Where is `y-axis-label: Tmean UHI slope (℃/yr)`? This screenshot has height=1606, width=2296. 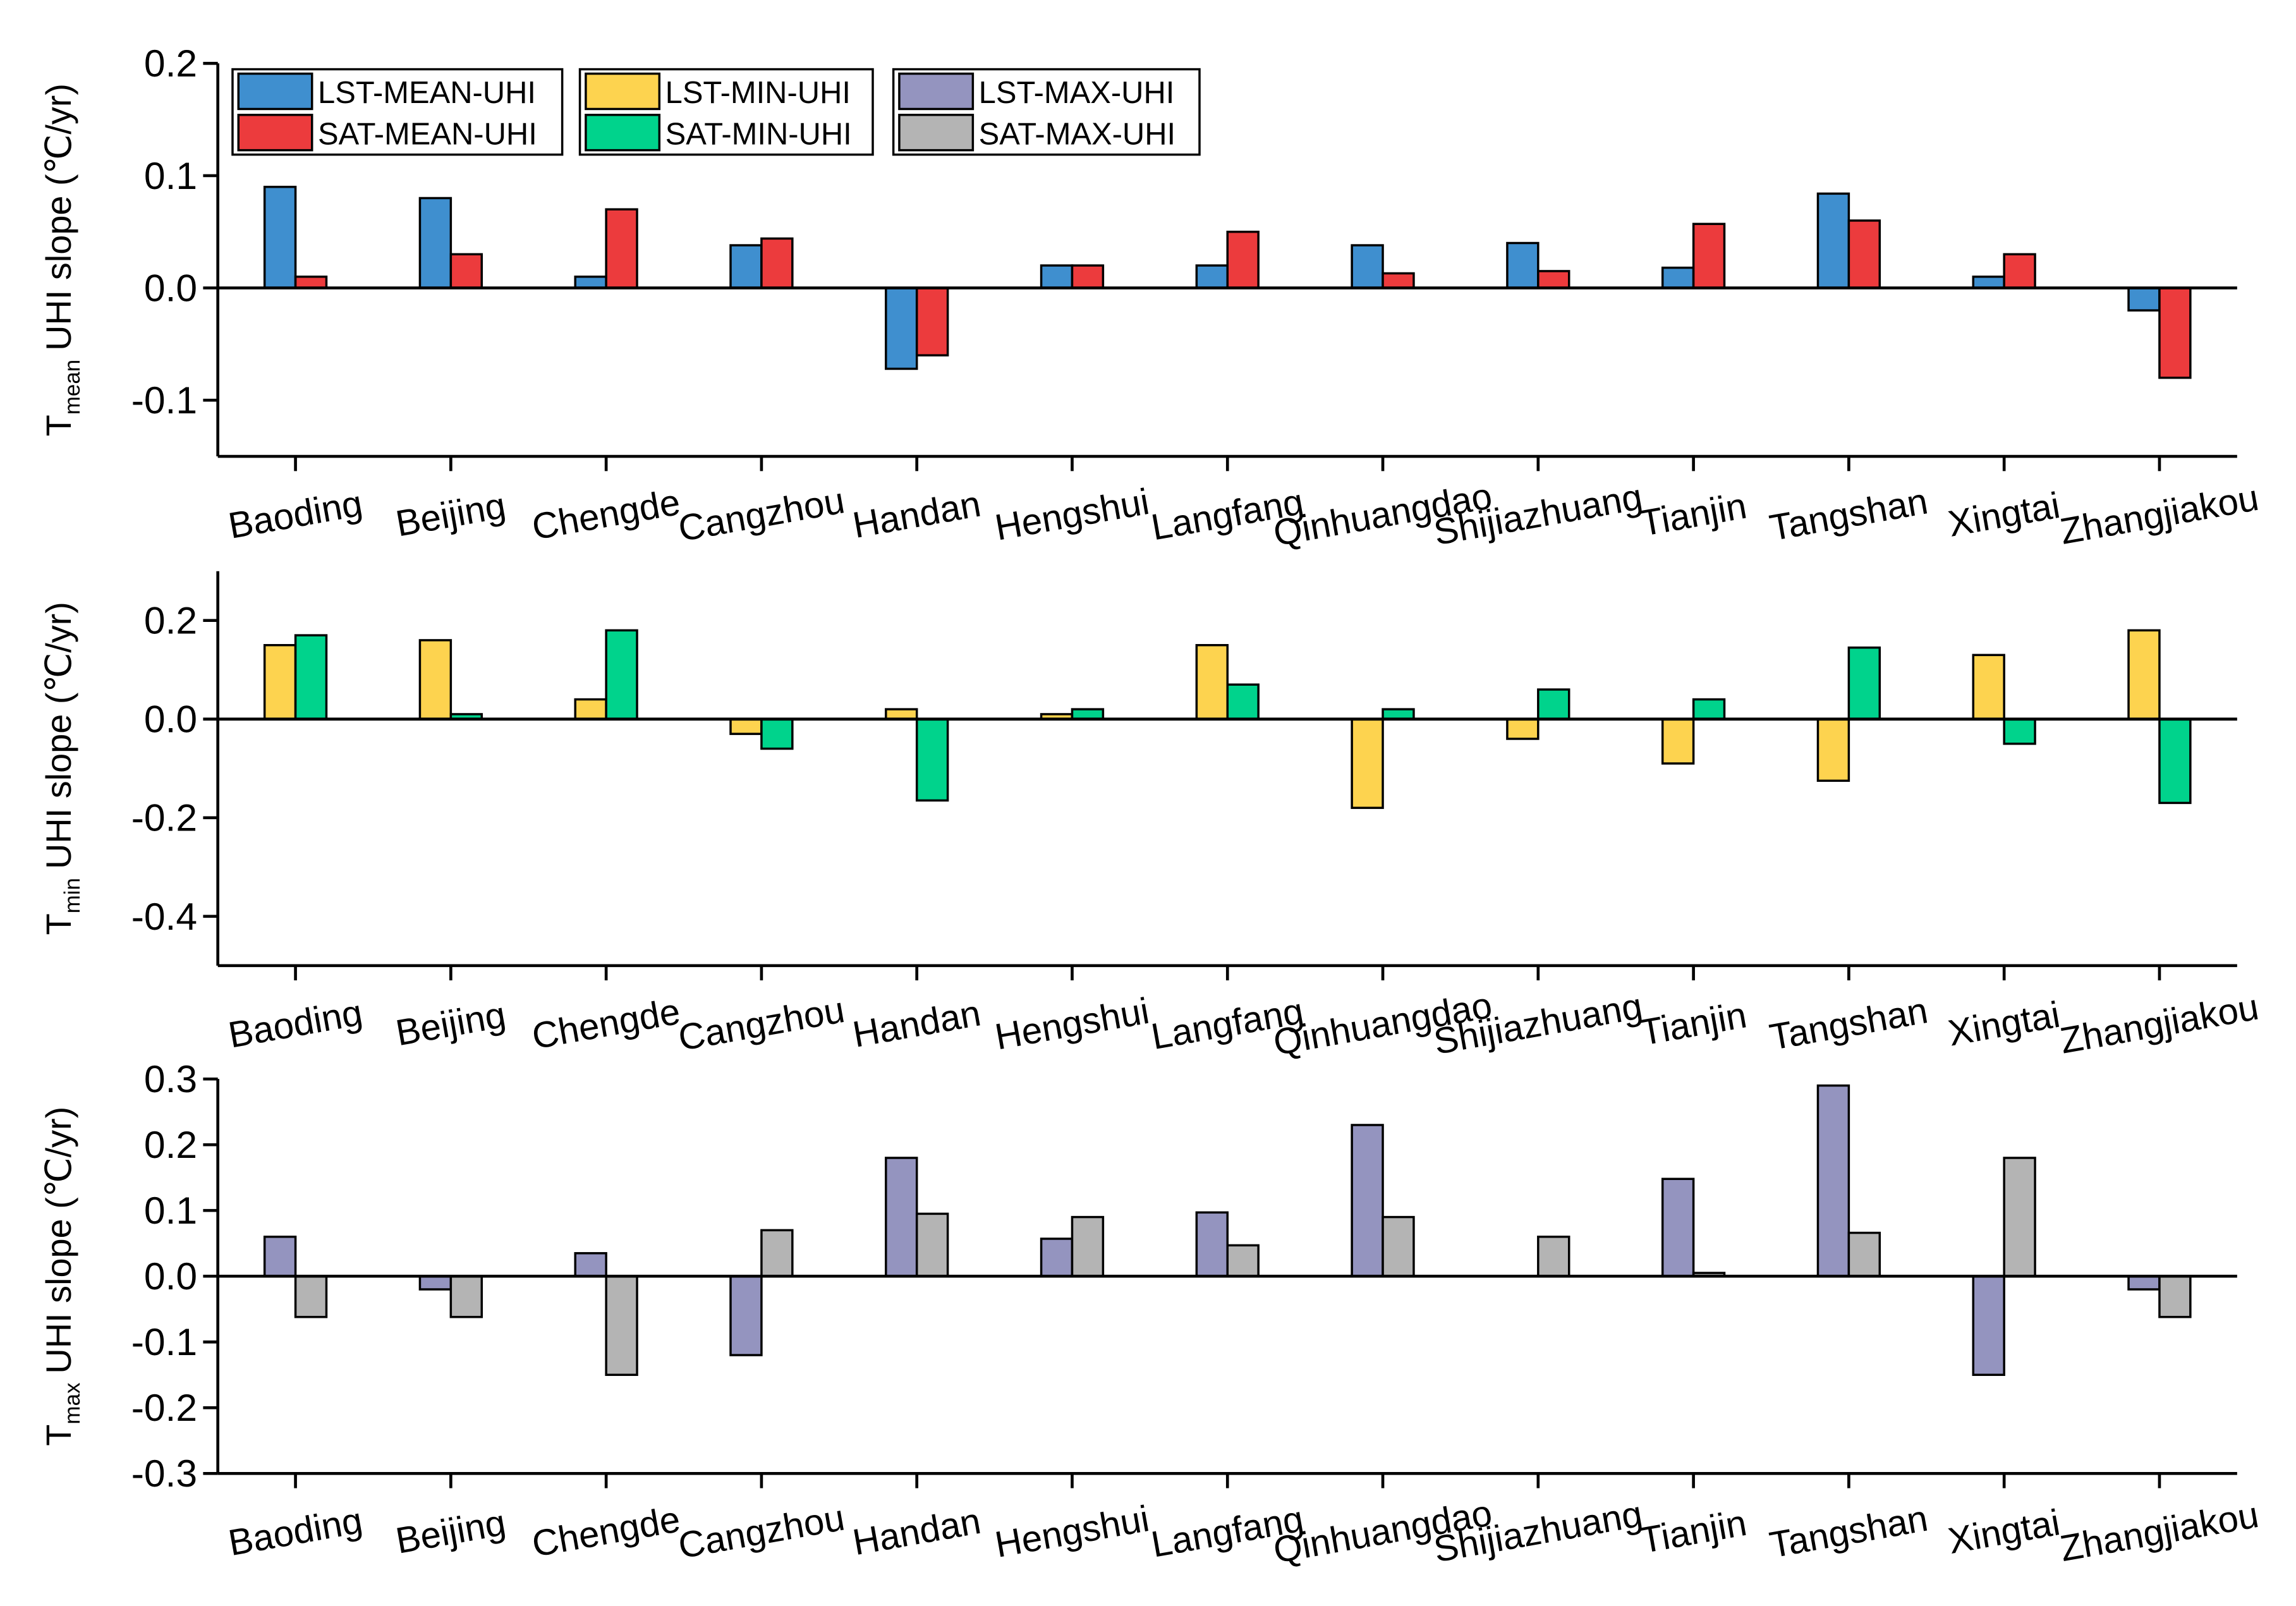
y-axis-label: Tmean UHI slope (℃/yr) is located at coordinates (62, 260).